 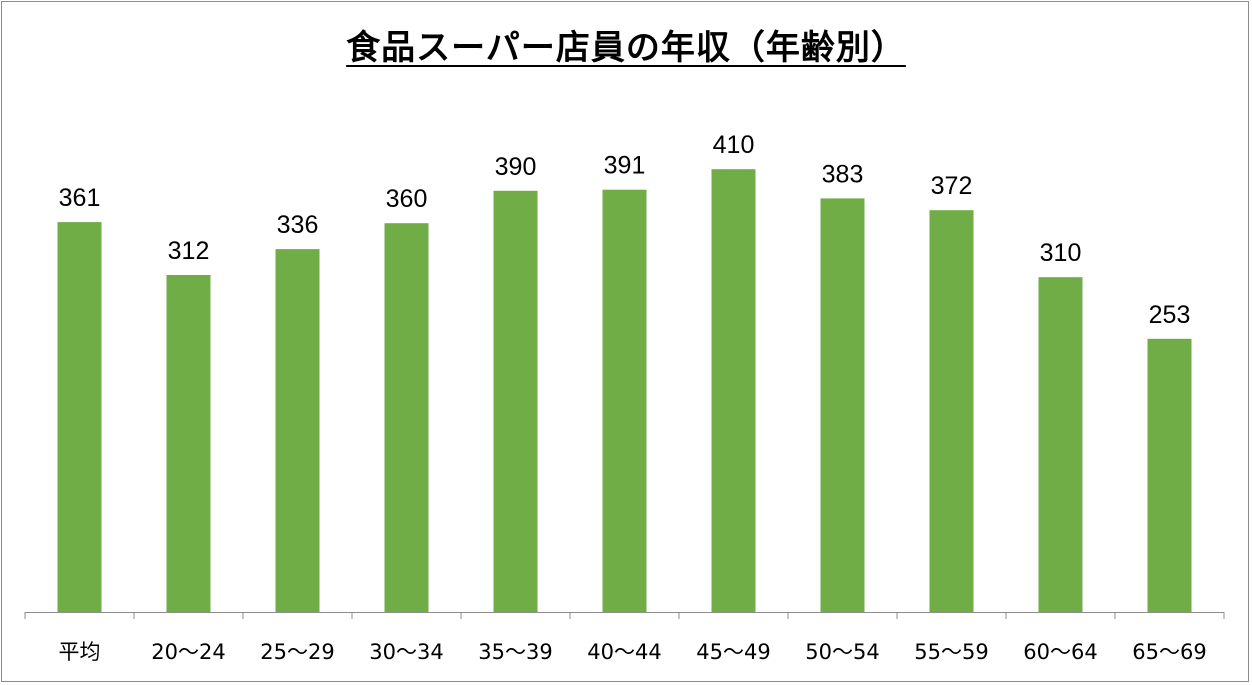 I want to click on x-tick-label: 30〜34, so click(x=406, y=652).